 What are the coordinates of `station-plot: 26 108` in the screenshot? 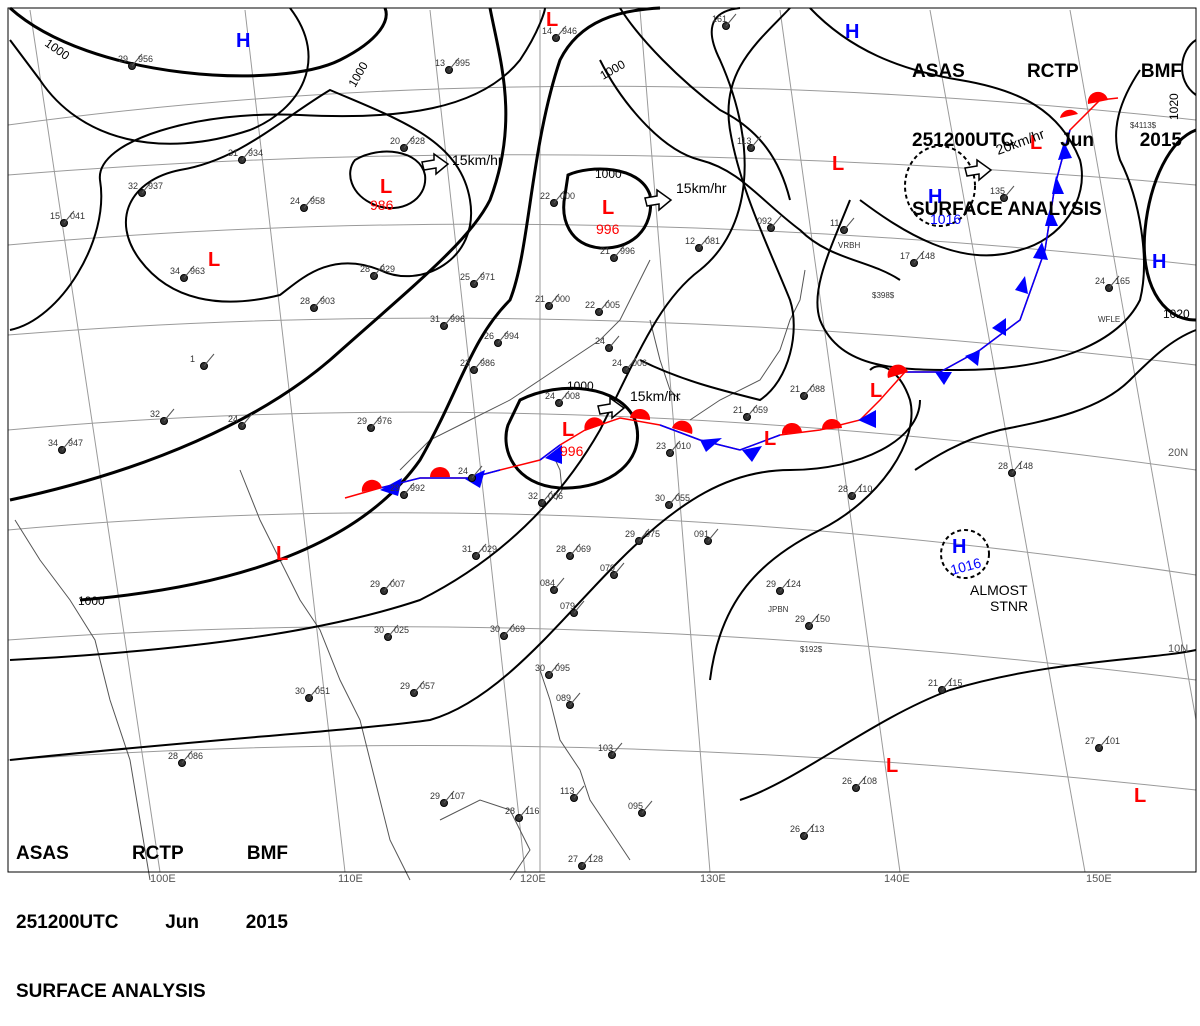 It's located at (859, 783).